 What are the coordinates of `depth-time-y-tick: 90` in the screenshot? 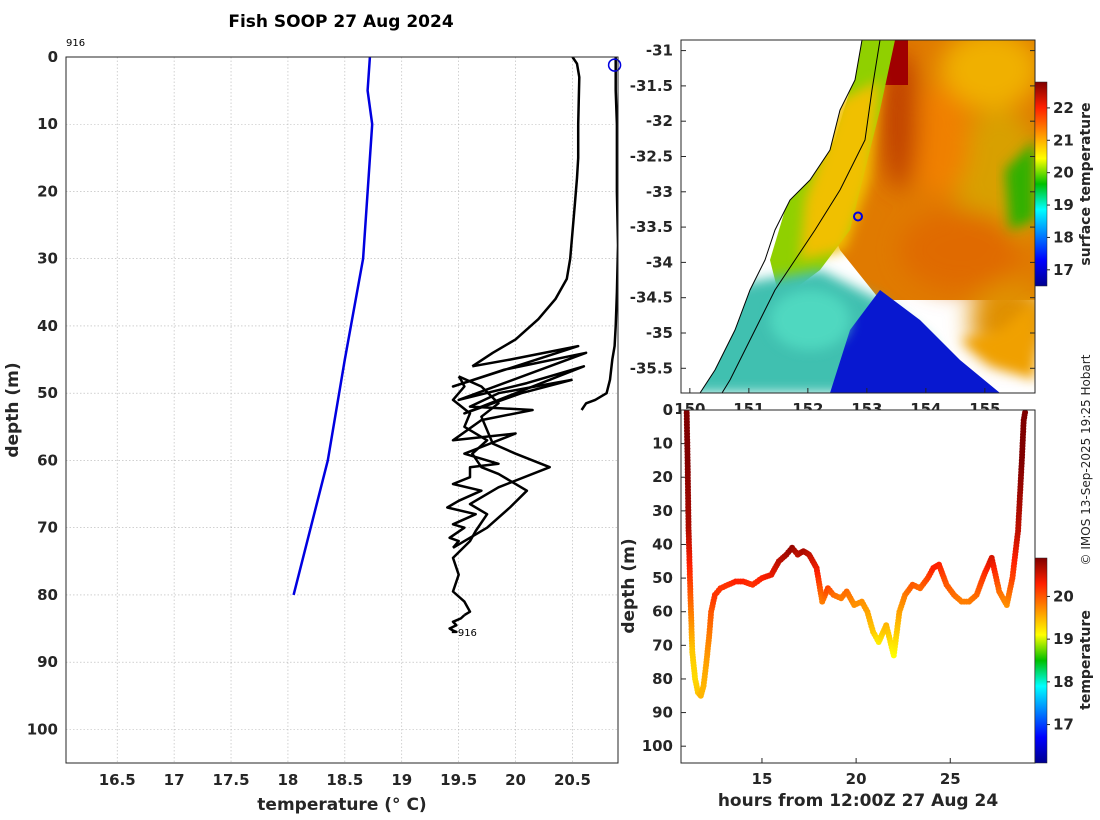 It's located at (662, 713).